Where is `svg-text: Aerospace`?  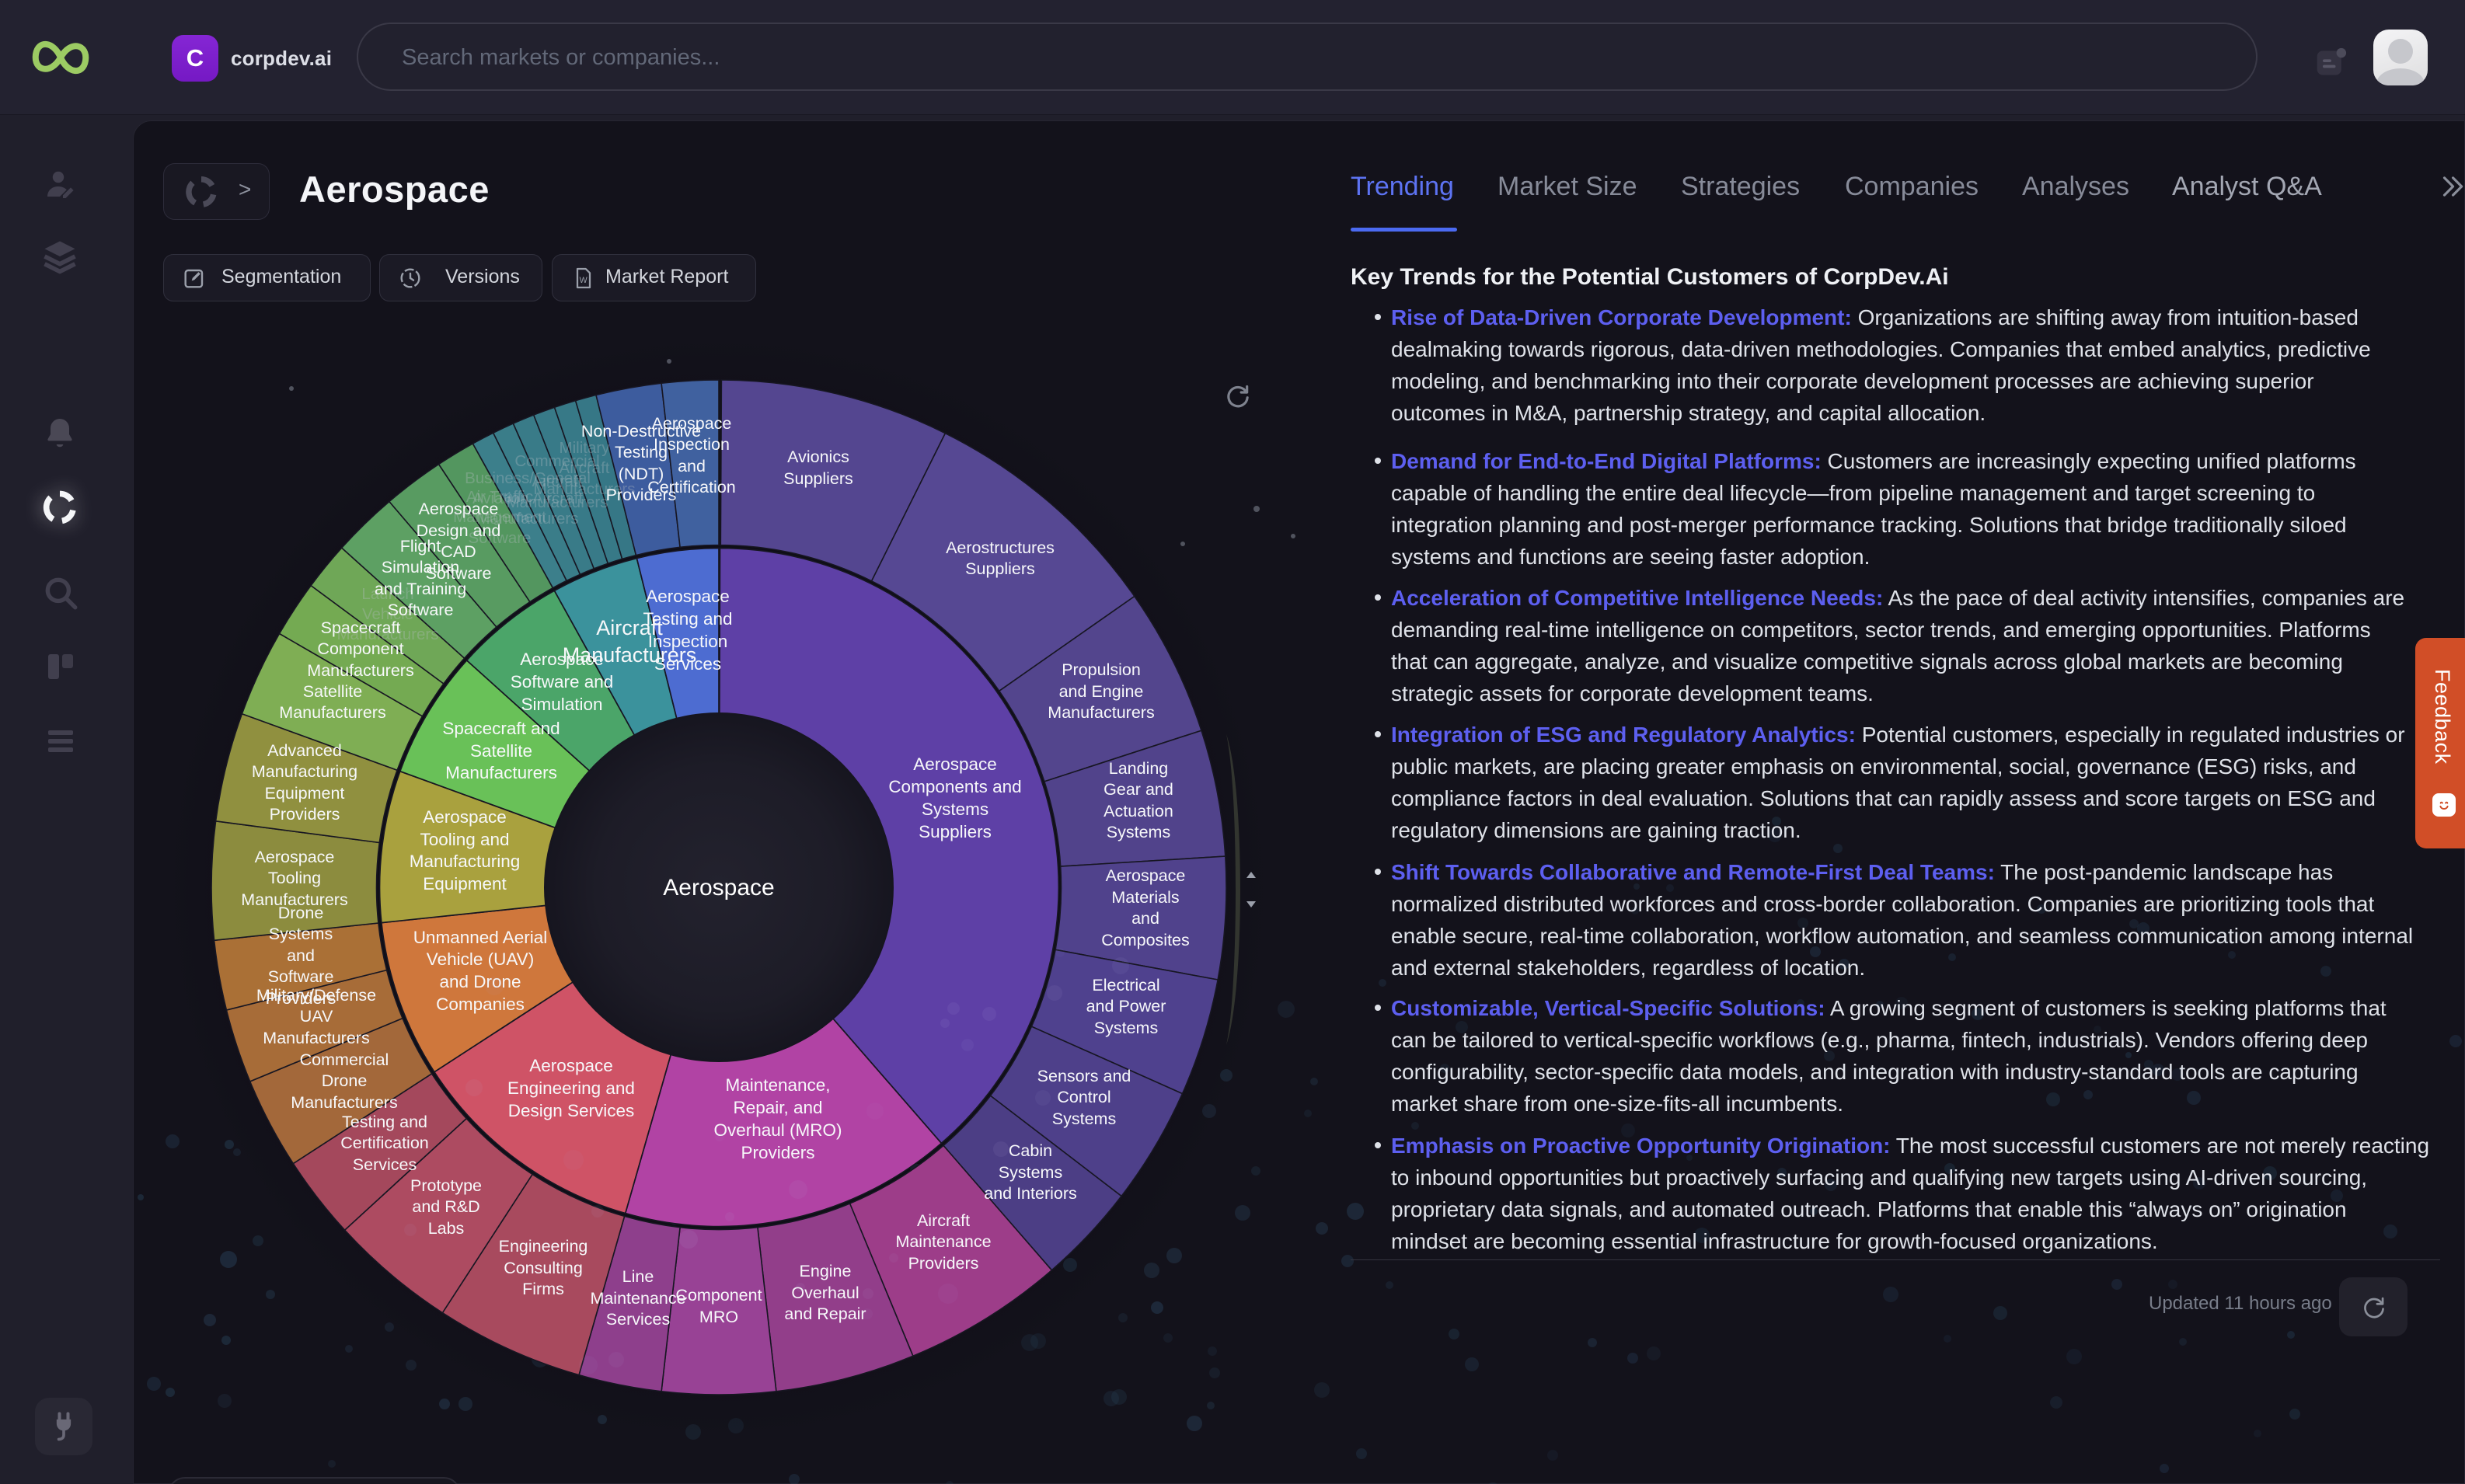
svg-text: Aerospace is located at coordinates (718, 888).